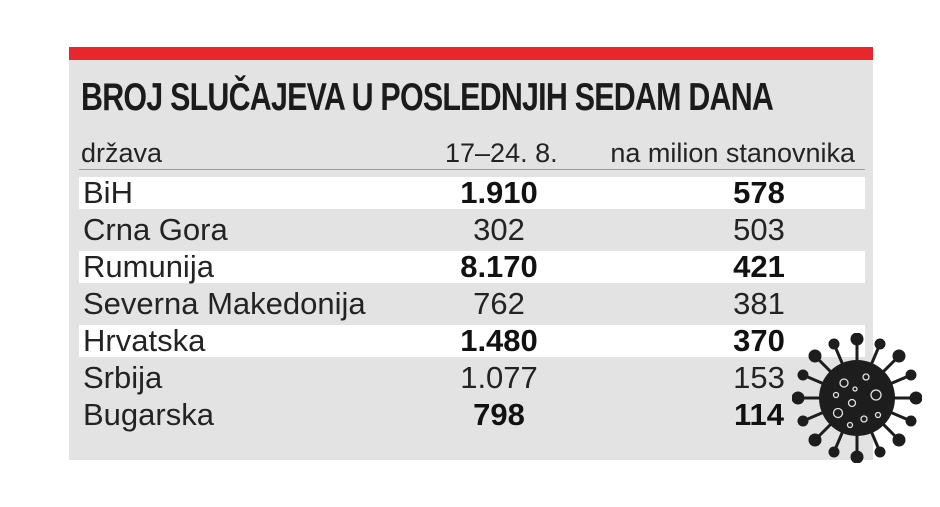  I want to click on cases-cell: 762, so click(499, 303).